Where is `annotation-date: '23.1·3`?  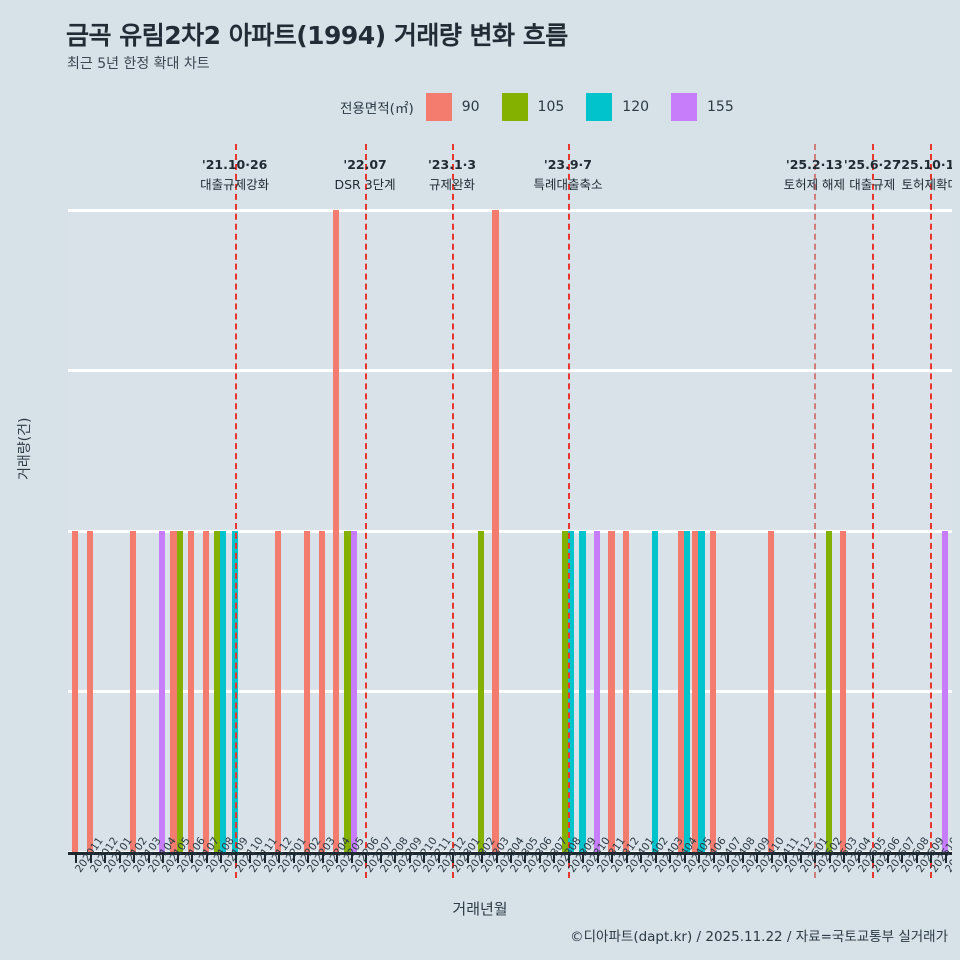
annotation-date: '23.1·3 is located at coordinates (452, 164).